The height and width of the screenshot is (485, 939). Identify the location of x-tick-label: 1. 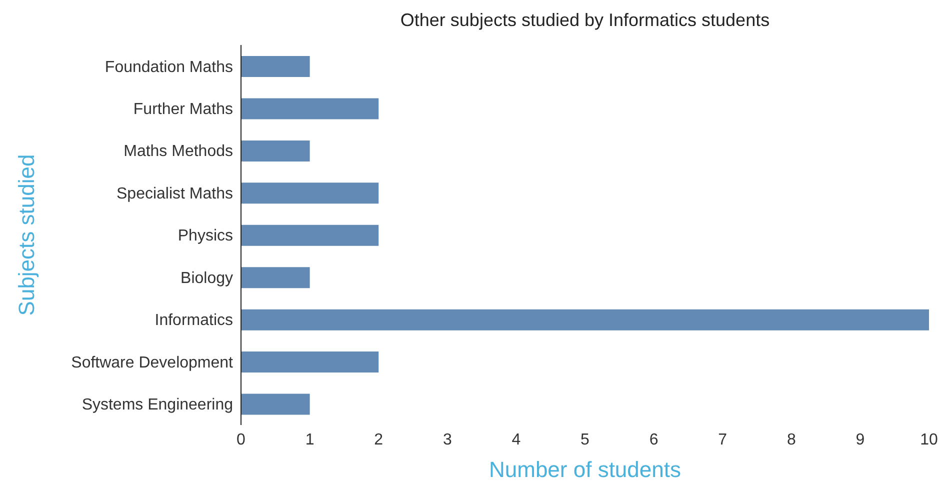
(309, 439).